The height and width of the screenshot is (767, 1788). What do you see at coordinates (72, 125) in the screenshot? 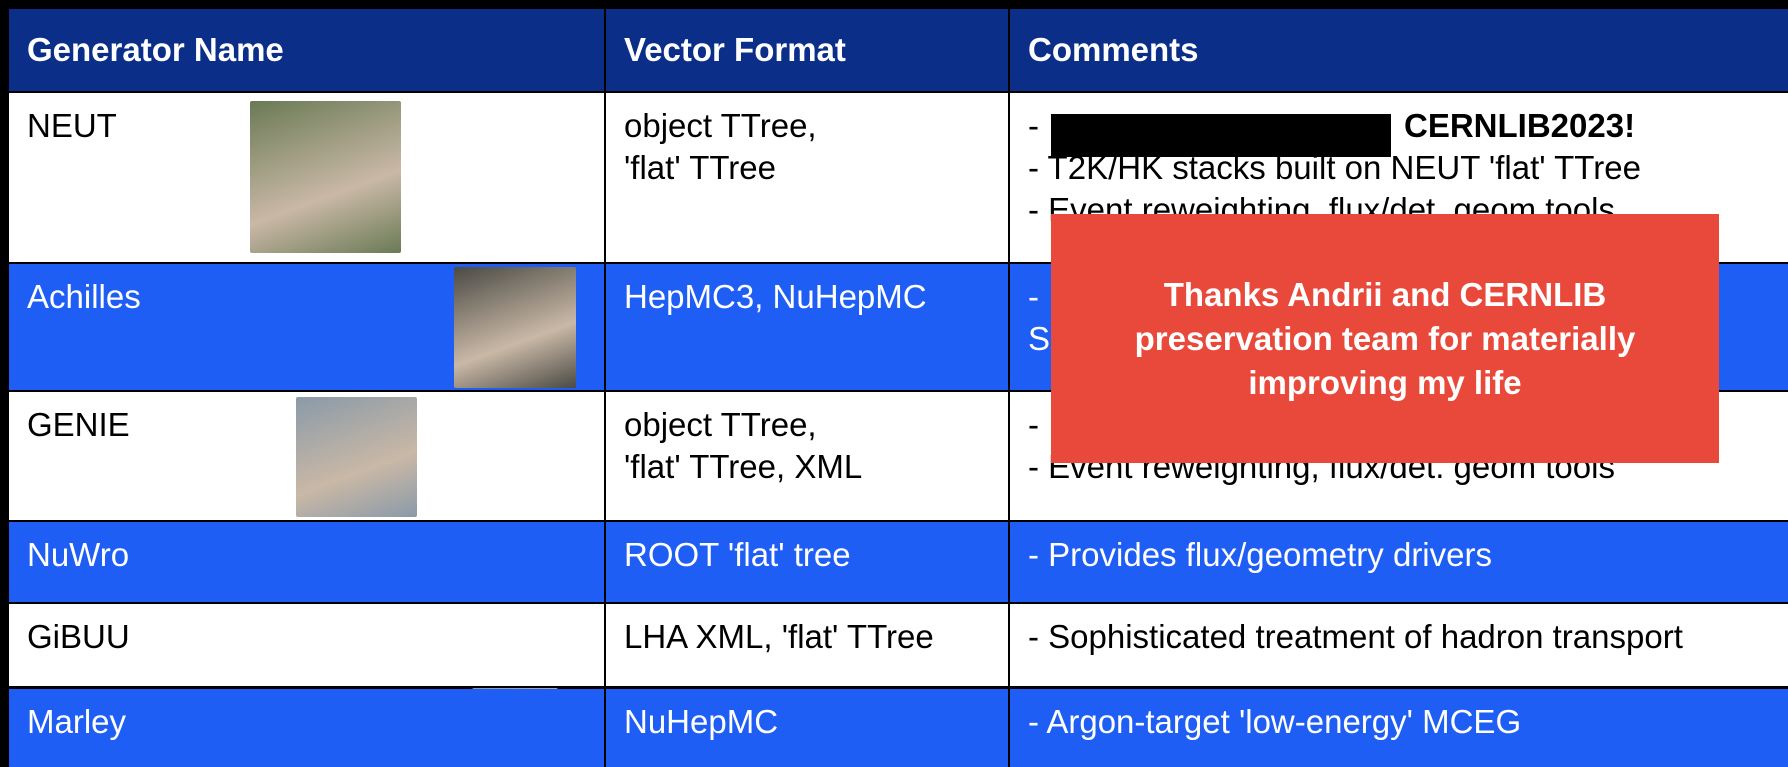
I see `generator-name: NEUT` at bounding box center [72, 125].